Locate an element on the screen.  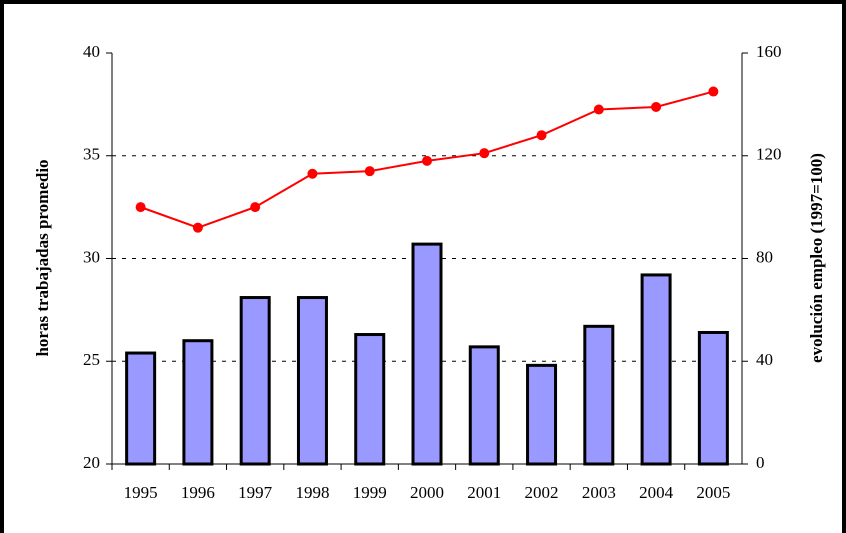
y2-axis-title: evolución empleo (1997=100) is located at coordinates (816, 258).